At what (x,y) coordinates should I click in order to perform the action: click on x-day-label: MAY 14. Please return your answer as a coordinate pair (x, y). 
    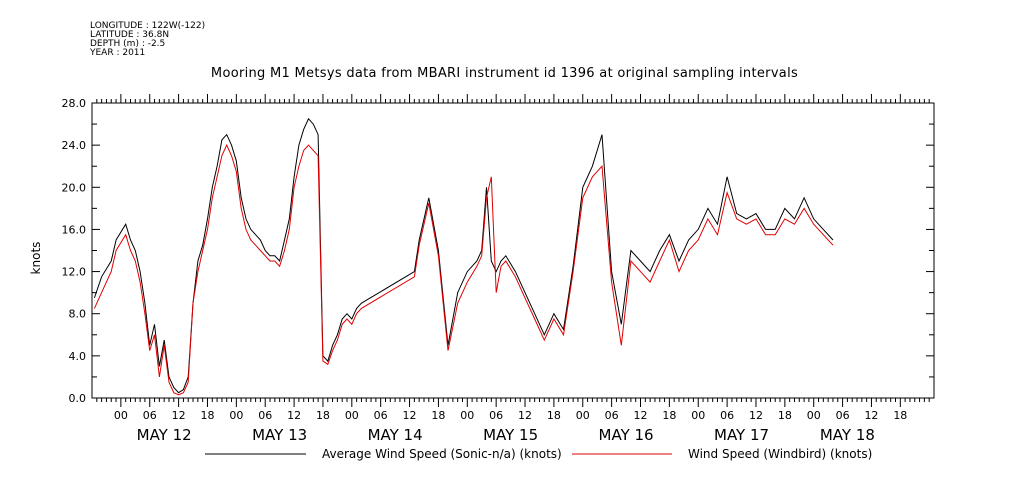
    Looking at the image, I should click on (395, 435).